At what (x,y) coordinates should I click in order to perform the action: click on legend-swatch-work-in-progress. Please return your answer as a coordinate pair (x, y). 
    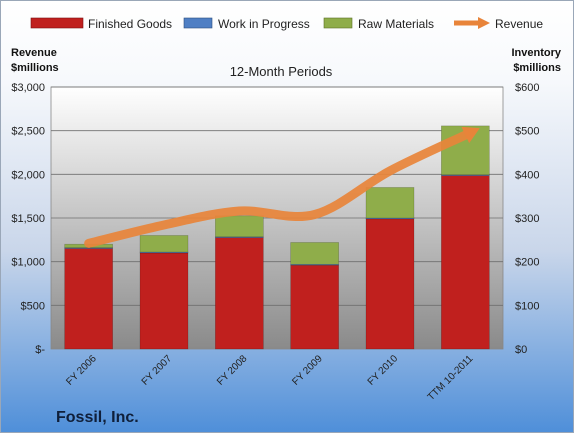
    Looking at the image, I should click on (198, 23).